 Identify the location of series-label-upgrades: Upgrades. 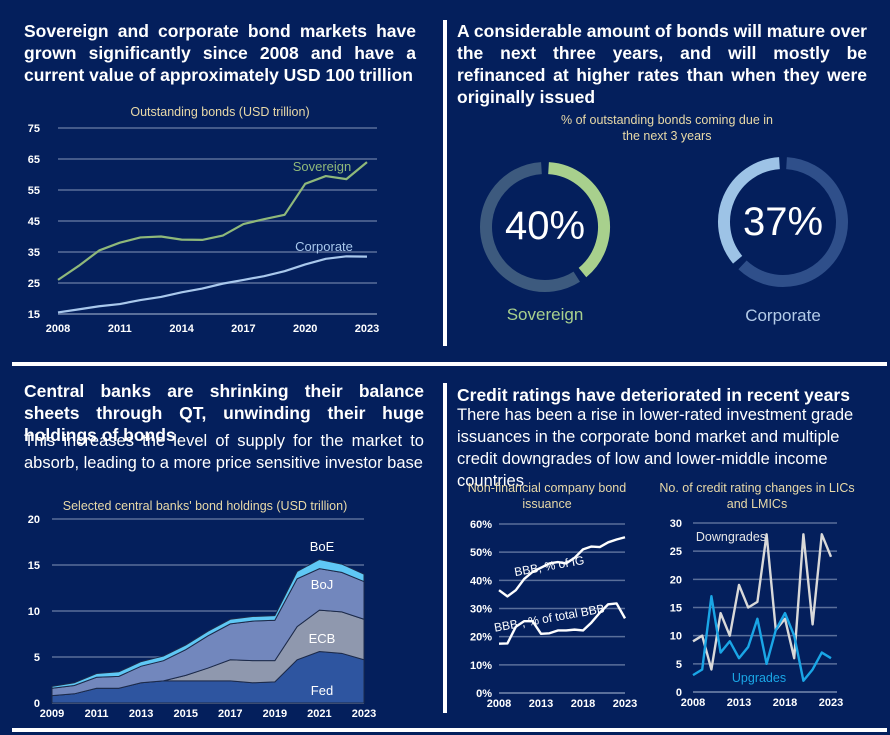
(759, 678).